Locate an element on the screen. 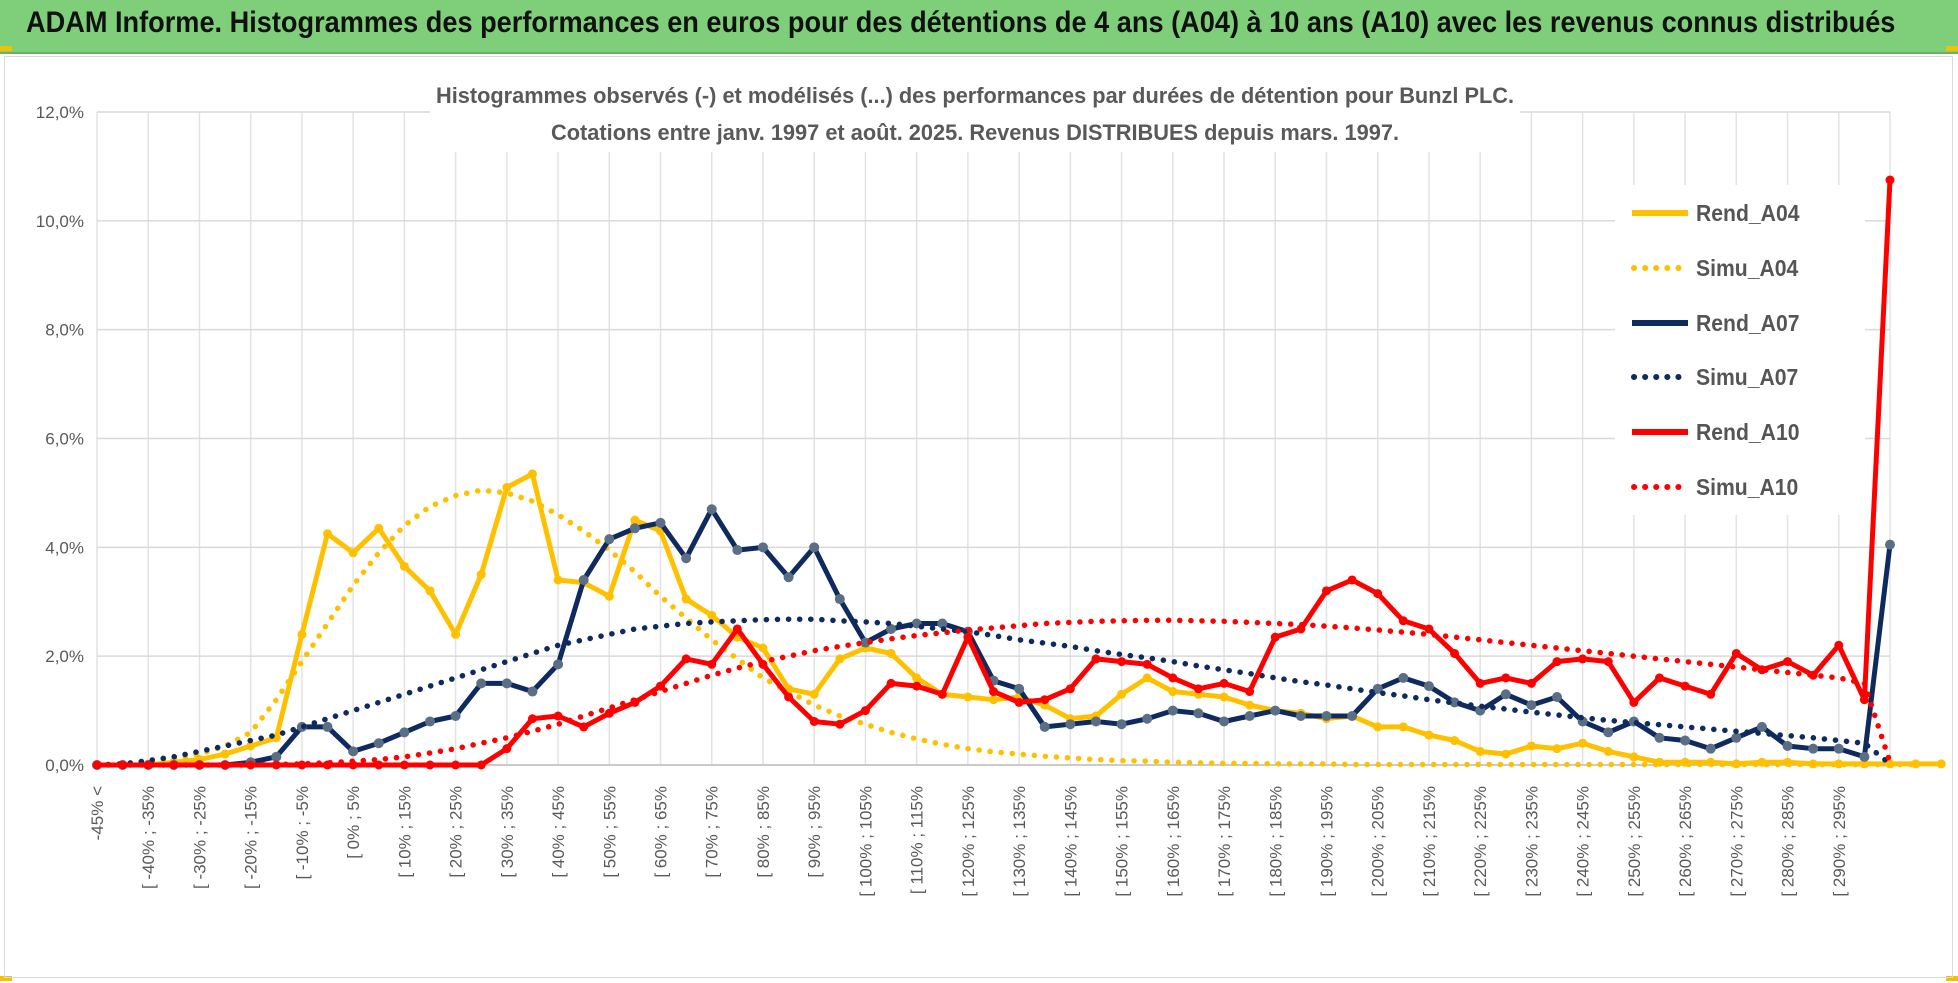 The width and height of the screenshot is (1958, 983). x-tick-label: -45% < is located at coordinates (97, 813).